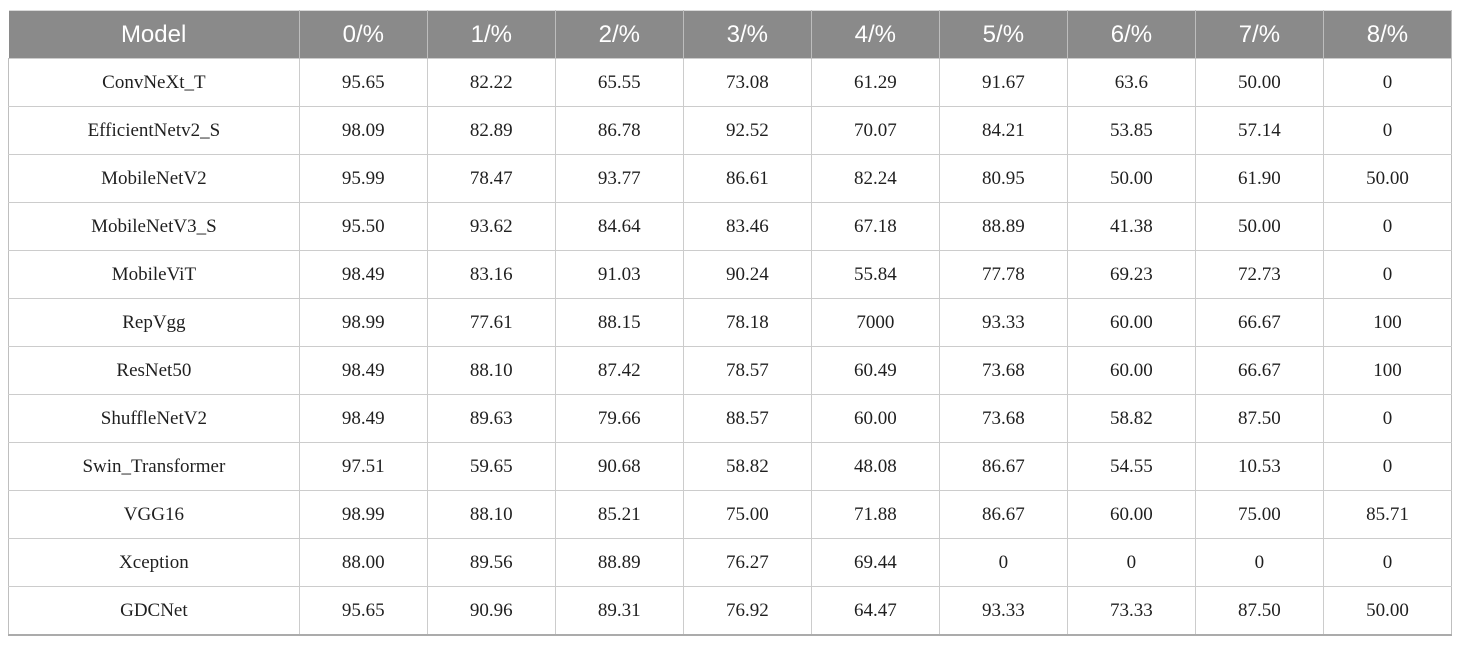  Describe the element at coordinates (747, 514) in the screenshot. I see `value-cell: 75.00` at that location.